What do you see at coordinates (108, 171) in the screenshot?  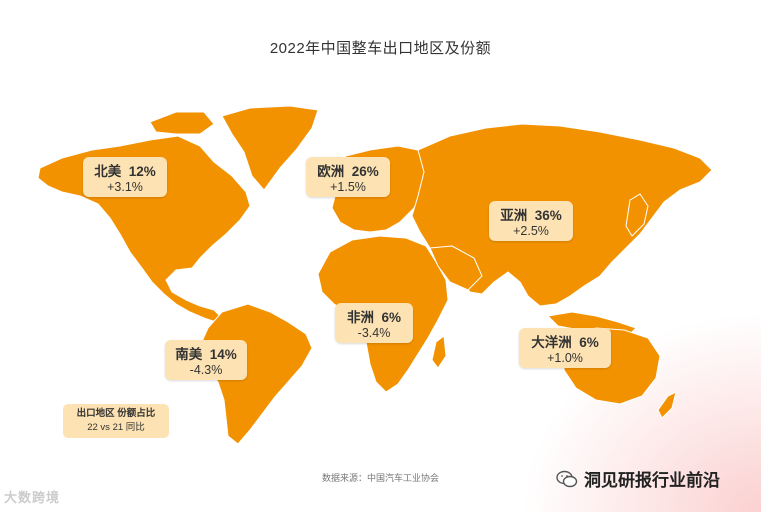 I see `region-name: 北美` at bounding box center [108, 171].